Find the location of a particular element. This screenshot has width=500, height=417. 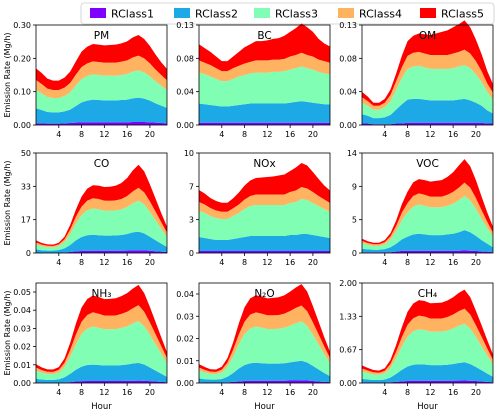

y-tick-label: 1.33 is located at coordinates (348, 316).